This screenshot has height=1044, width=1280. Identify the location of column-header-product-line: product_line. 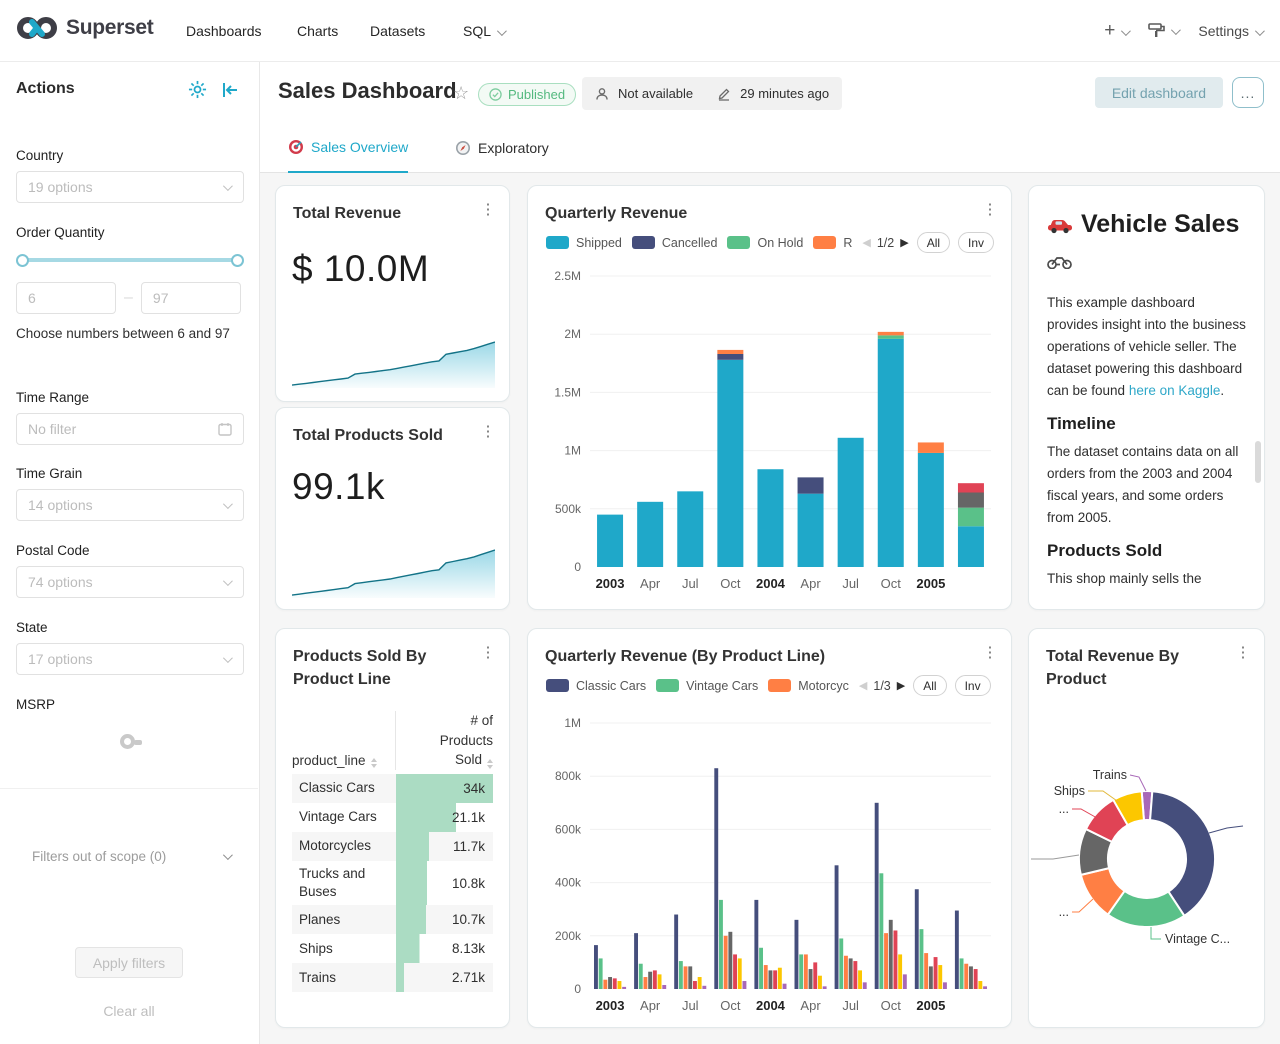
(344, 740).